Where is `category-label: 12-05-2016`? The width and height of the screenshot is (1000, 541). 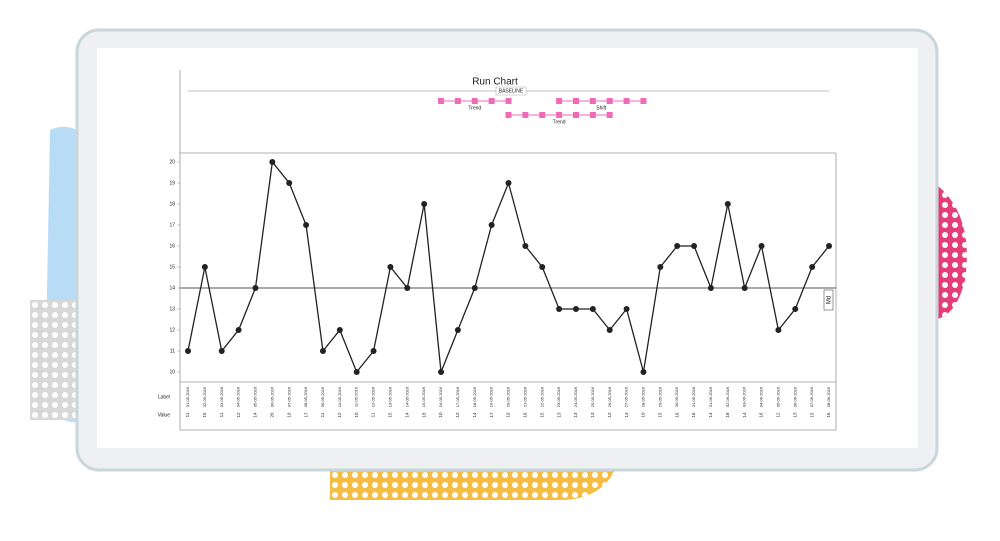
category-label: 12-05-2016 is located at coordinates (373, 396).